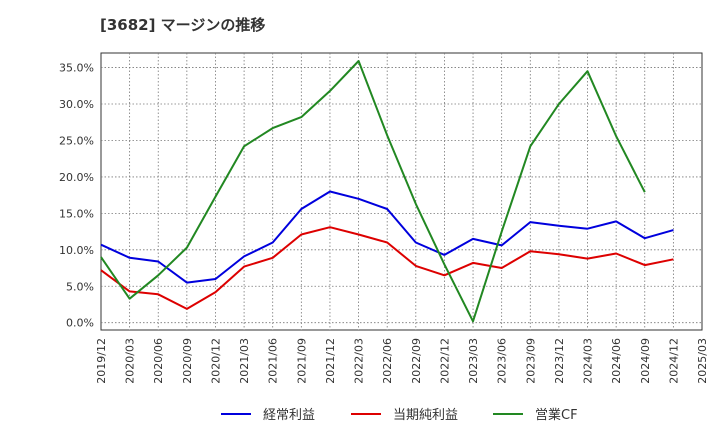 This screenshot has width=720, height=440. What do you see at coordinates (215, 361) in the screenshot?
I see `x-tick-label: 2020/12` at bounding box center [215, 361].